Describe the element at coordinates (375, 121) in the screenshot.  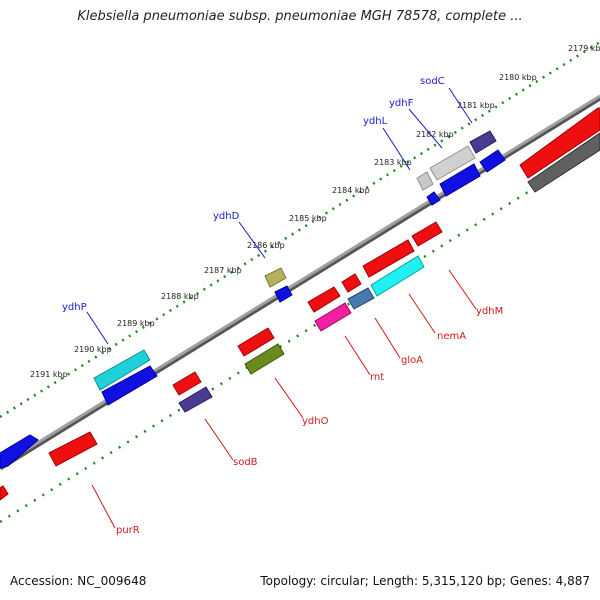
I see `gene-label-ydhL: ydhL` at that location.